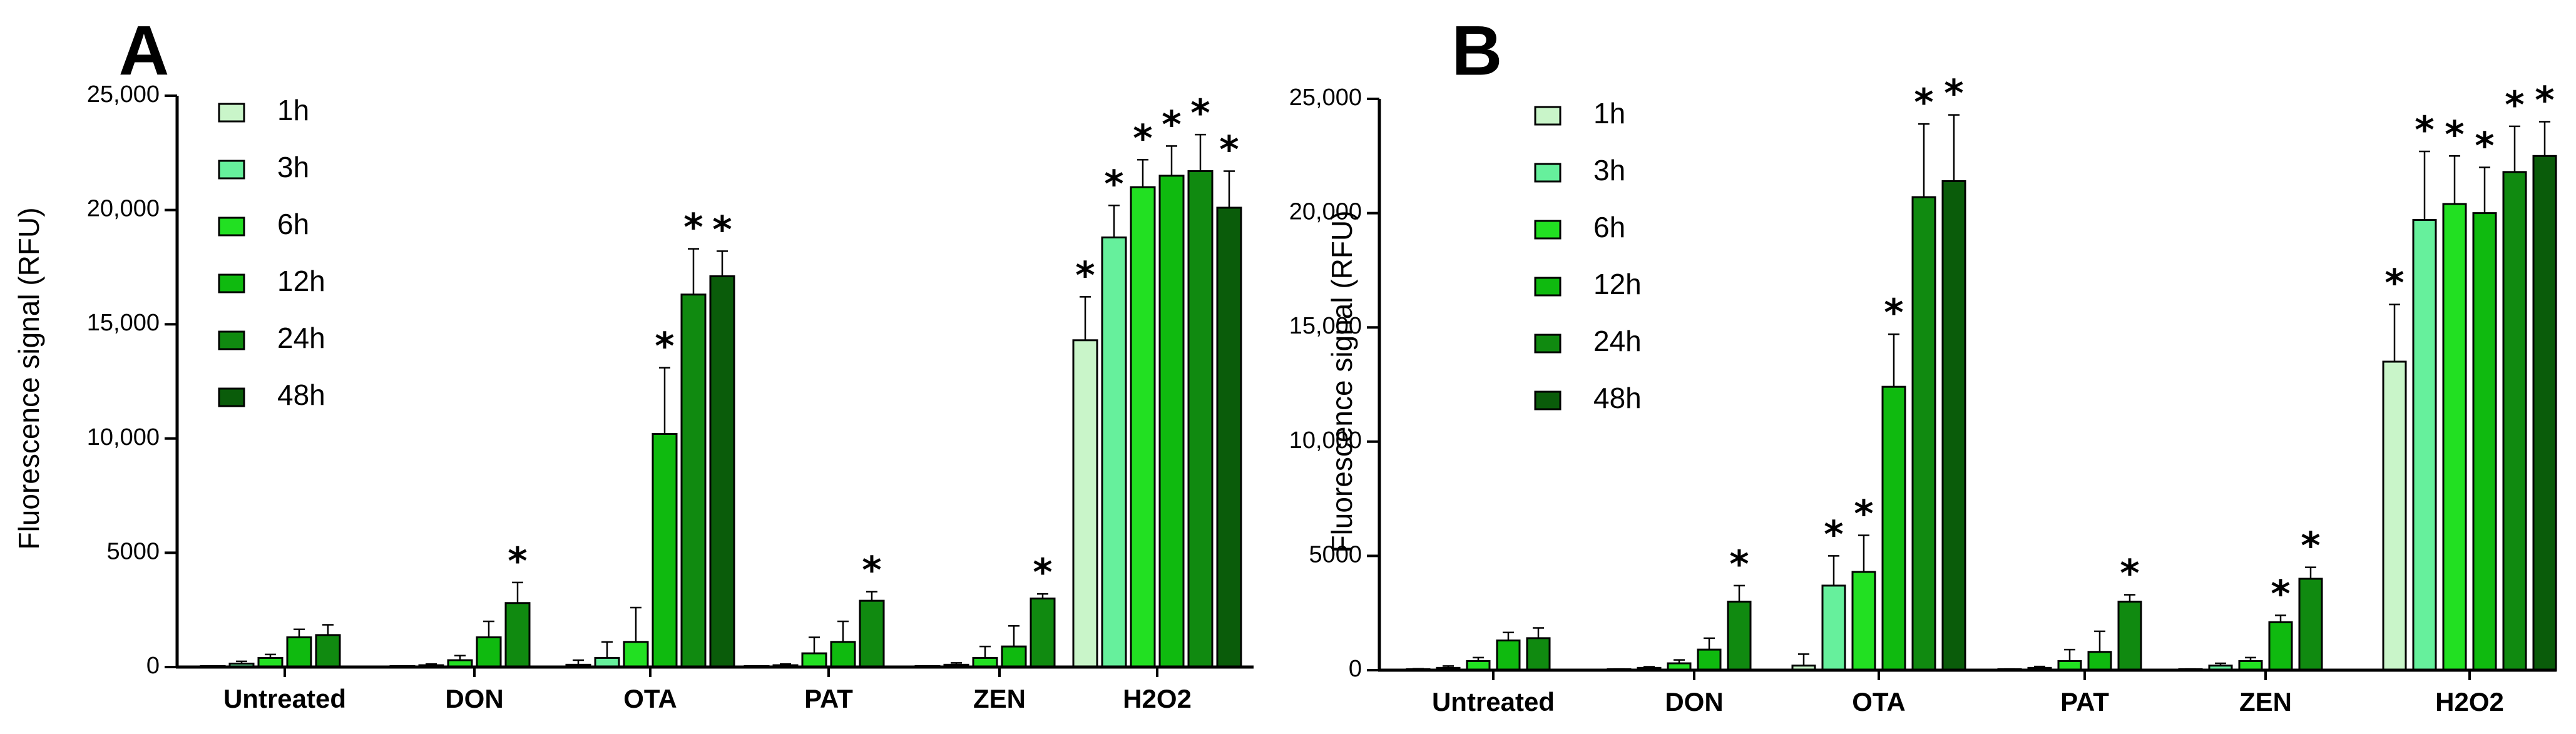 The height and width of the screenshot is (734, 2576). What do you see at coordinates (1548, 400) in the screenshot?
I see `legend-swatch-48h` at bounding box center [1548, 400].